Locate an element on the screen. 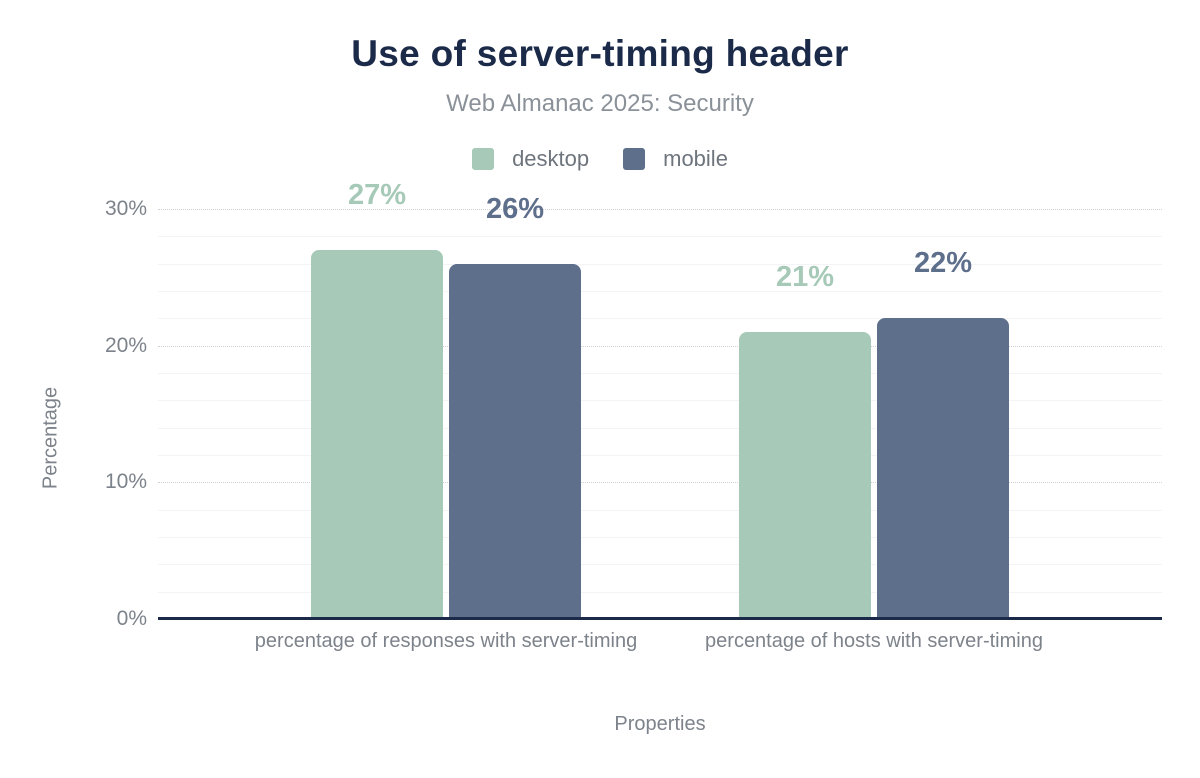 Image resolution: width=1200 pixels, height=778 pixels. bar-value-label-desktop-1: 21% is located at coordinates (805, 276).